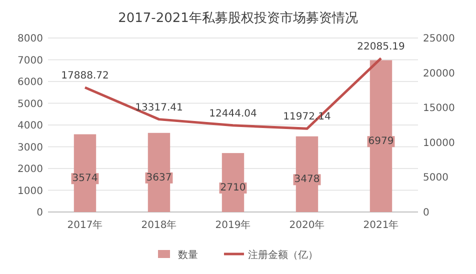 The width and height of the screenshot is (476, 274). I want to click on y2-tick-label: 15000, so click(439, 108).